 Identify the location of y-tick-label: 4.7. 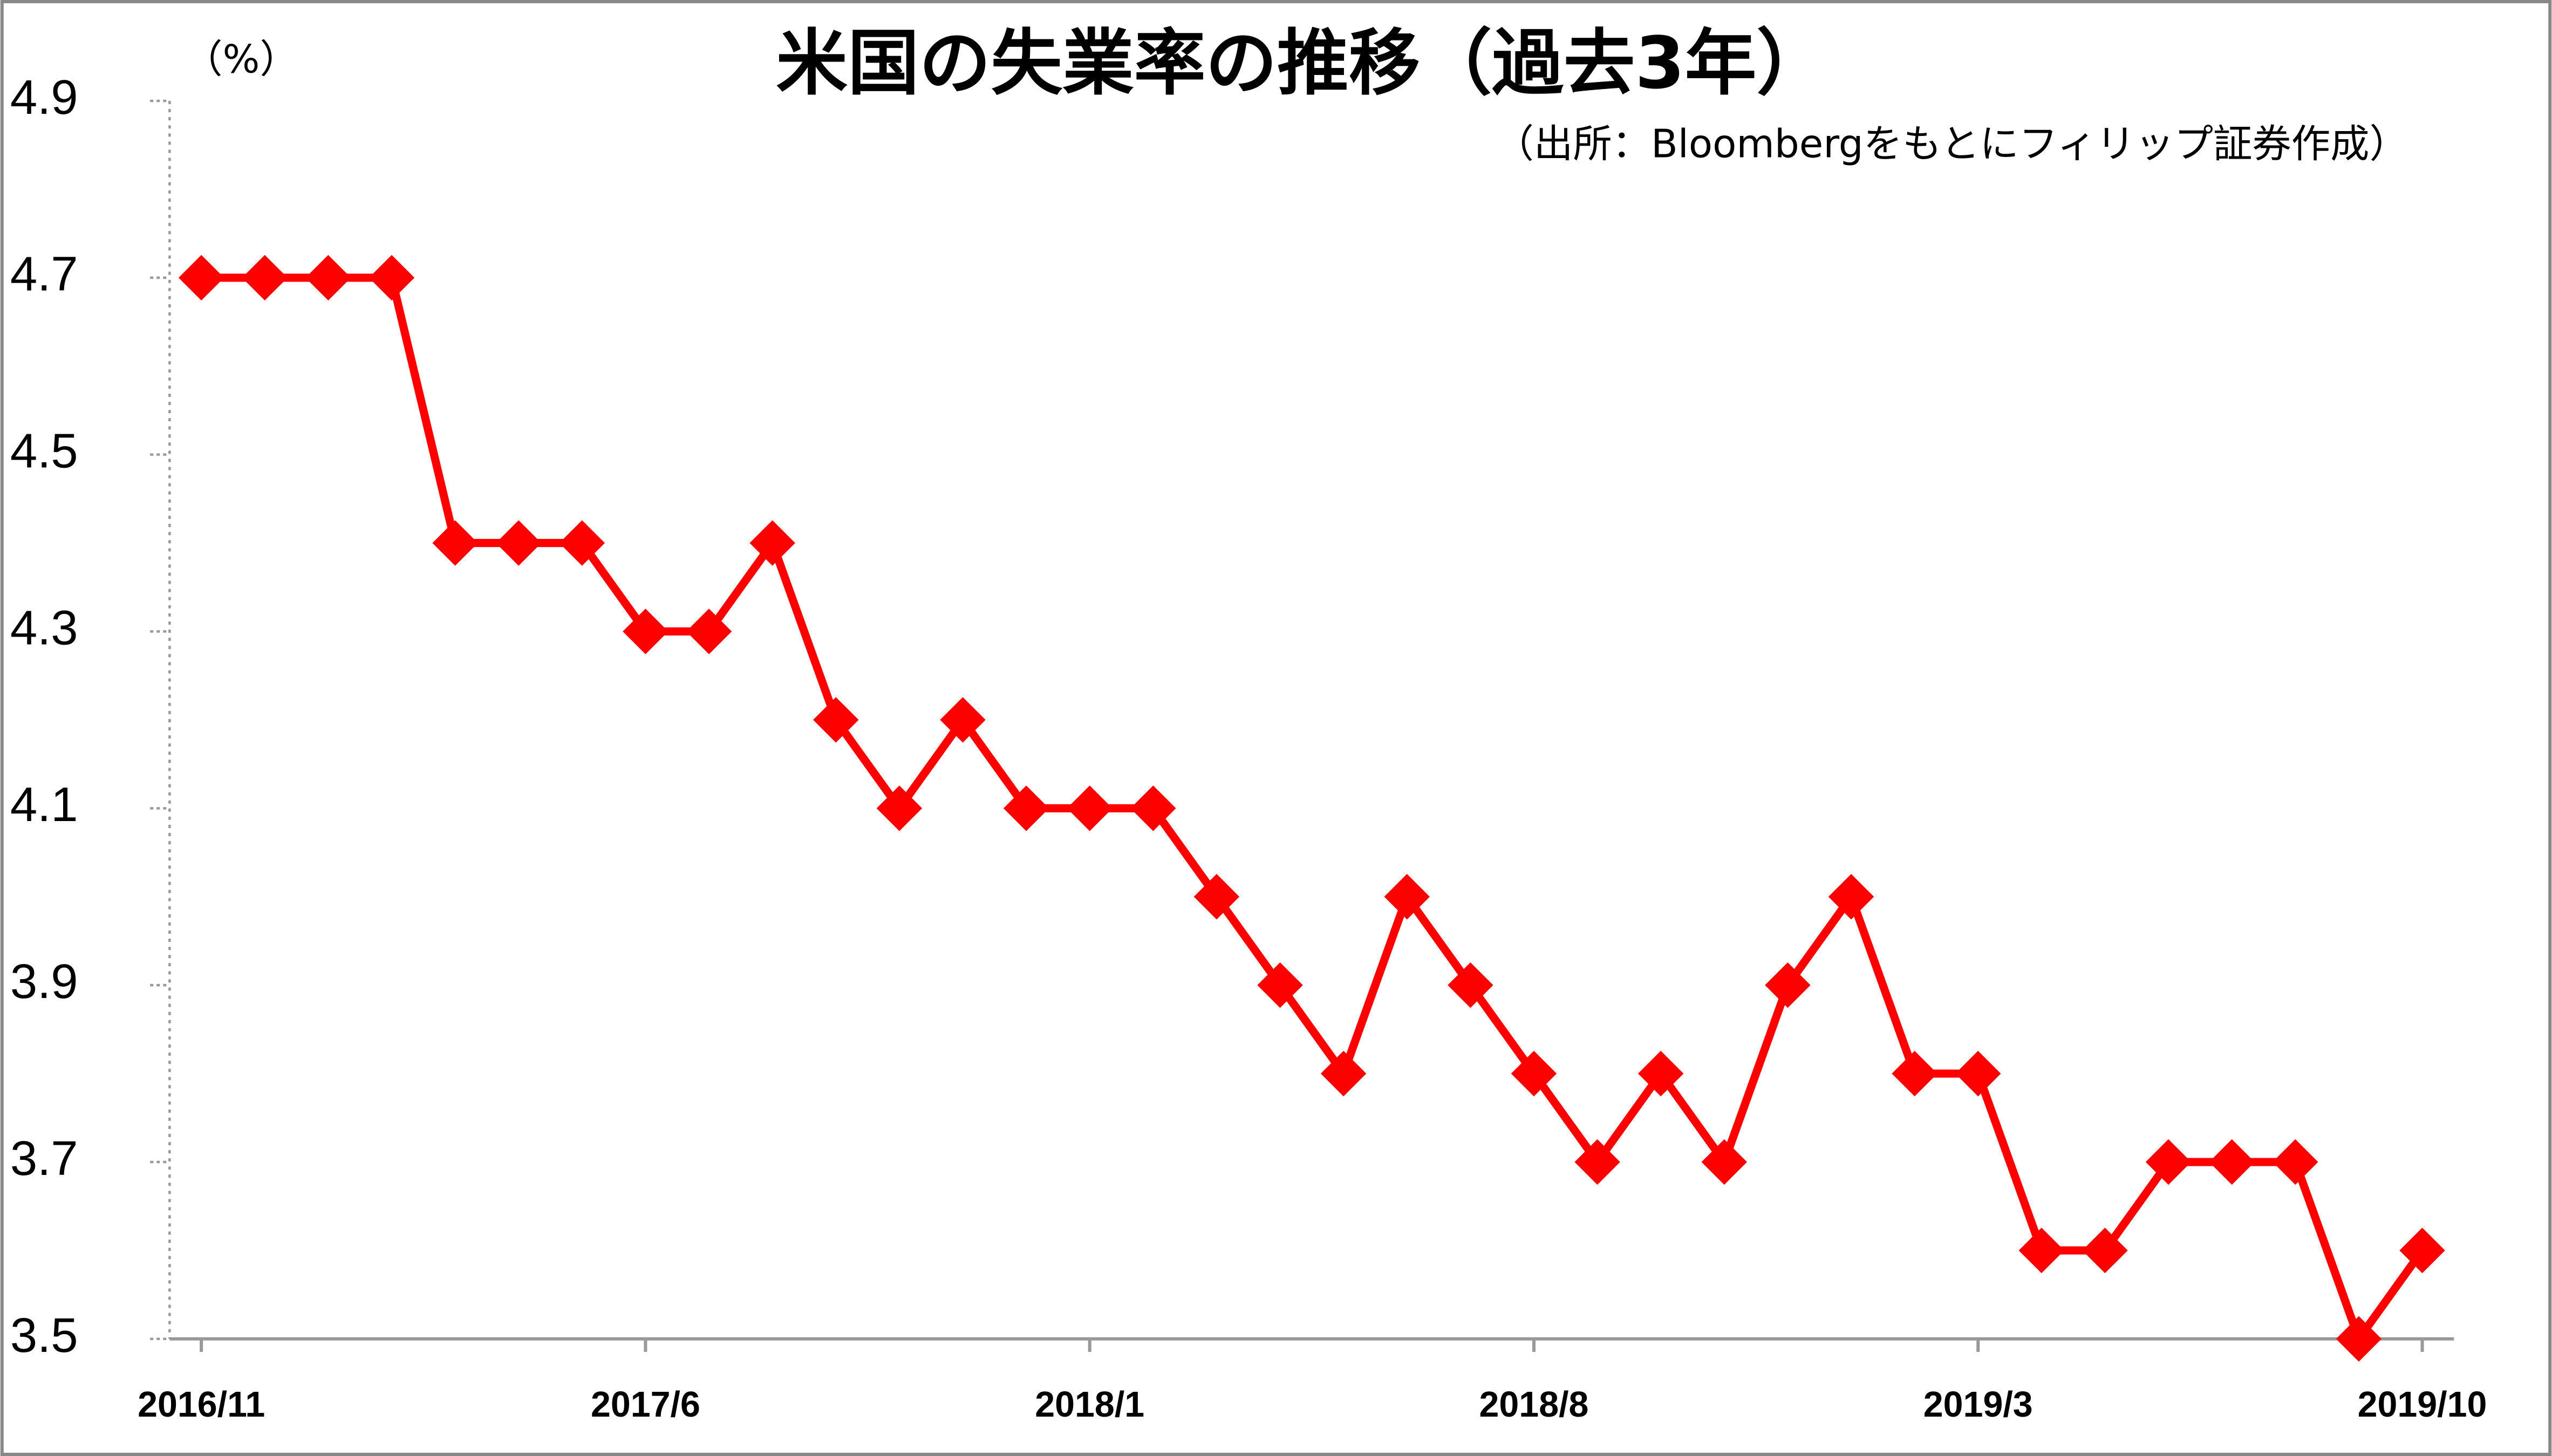
(44, 274).